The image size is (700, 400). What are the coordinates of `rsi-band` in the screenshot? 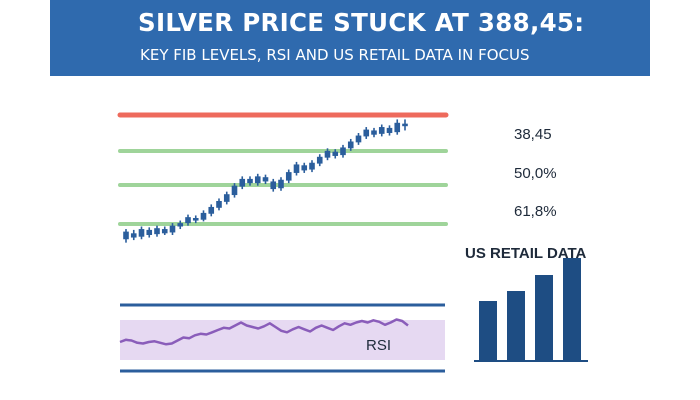 It's located at (282, 340).